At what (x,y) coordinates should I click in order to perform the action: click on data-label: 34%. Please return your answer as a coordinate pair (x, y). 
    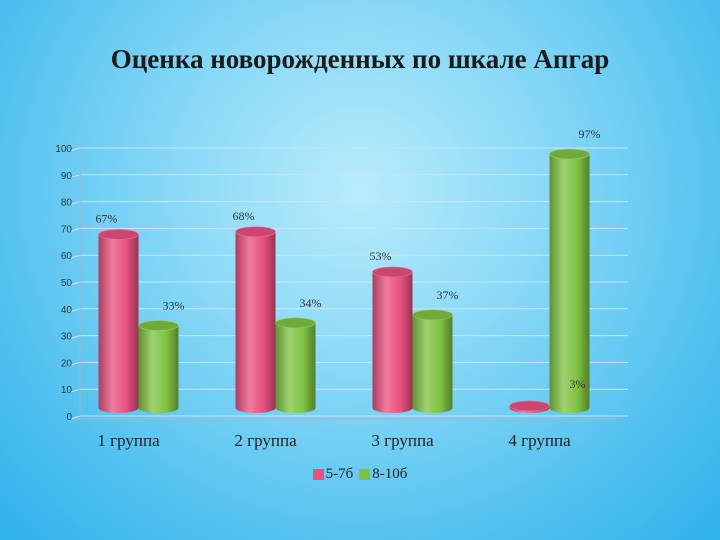
    Looking at the image, I should click on (311, 303).